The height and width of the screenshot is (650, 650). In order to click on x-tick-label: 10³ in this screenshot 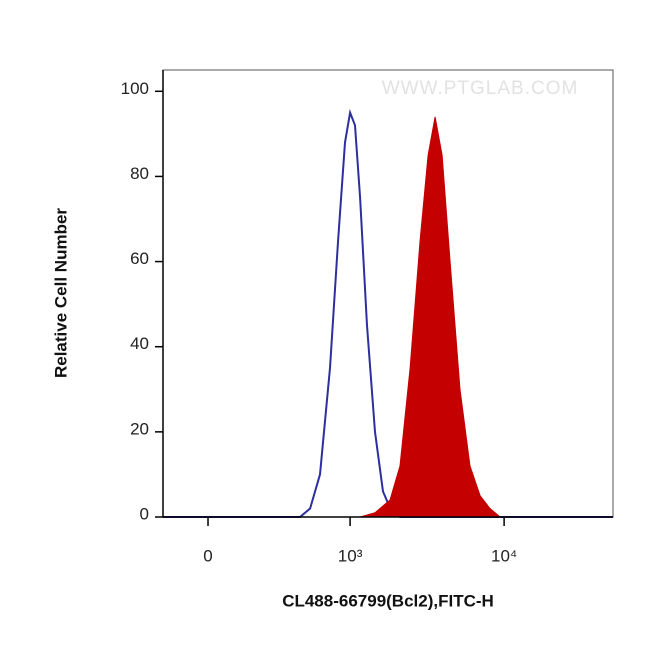, I will do `click(350, 555)`.